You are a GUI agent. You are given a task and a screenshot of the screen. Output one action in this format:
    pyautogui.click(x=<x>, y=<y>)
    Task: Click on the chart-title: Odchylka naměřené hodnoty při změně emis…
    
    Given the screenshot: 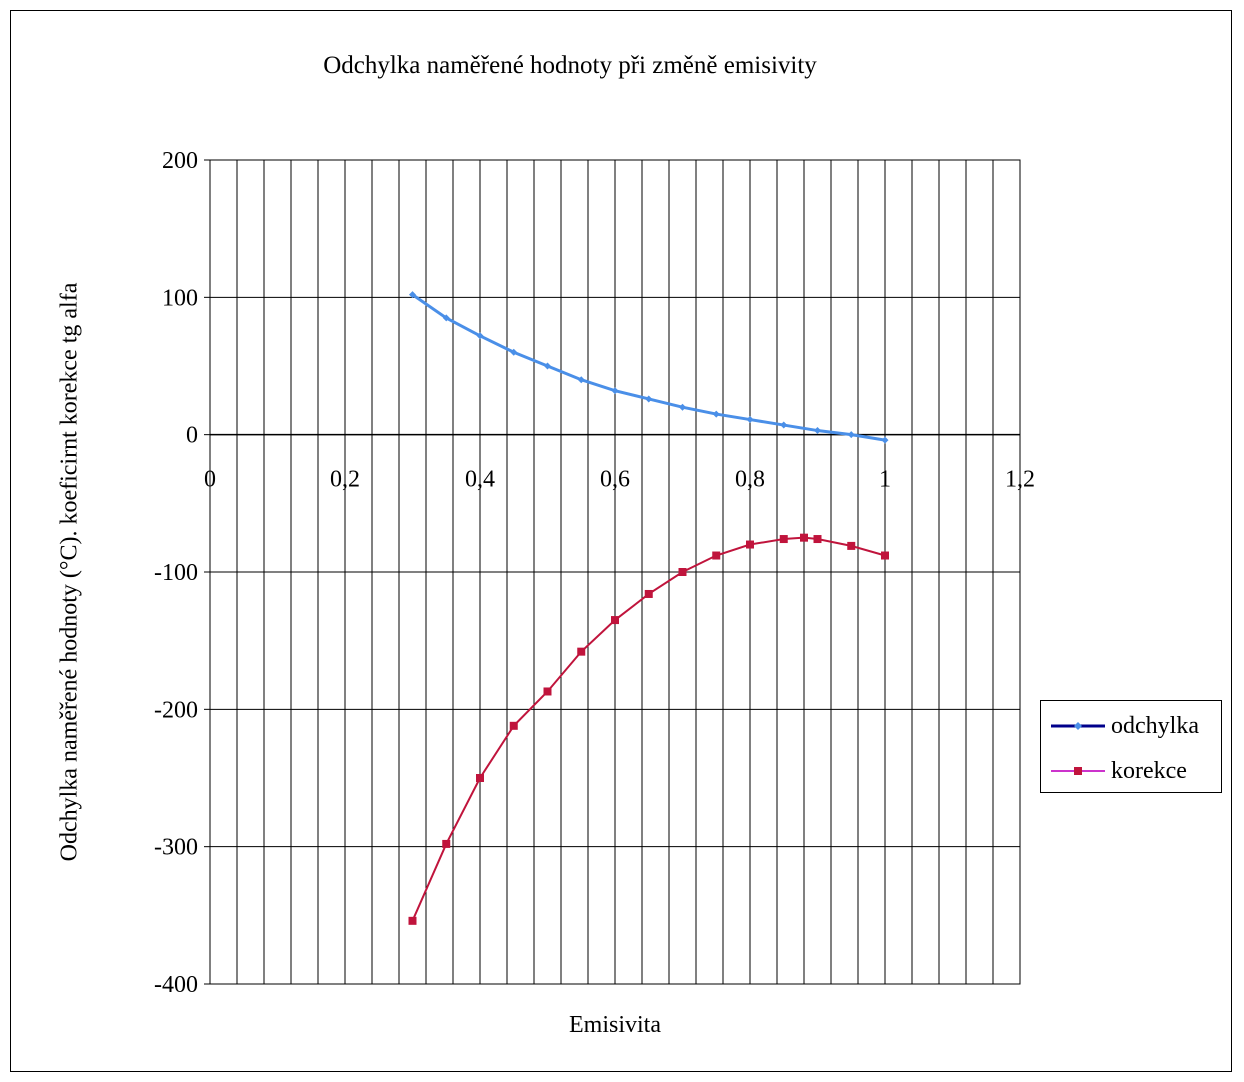 What is the action you would take?
    pyautogui.click(x=570, y=65)
    